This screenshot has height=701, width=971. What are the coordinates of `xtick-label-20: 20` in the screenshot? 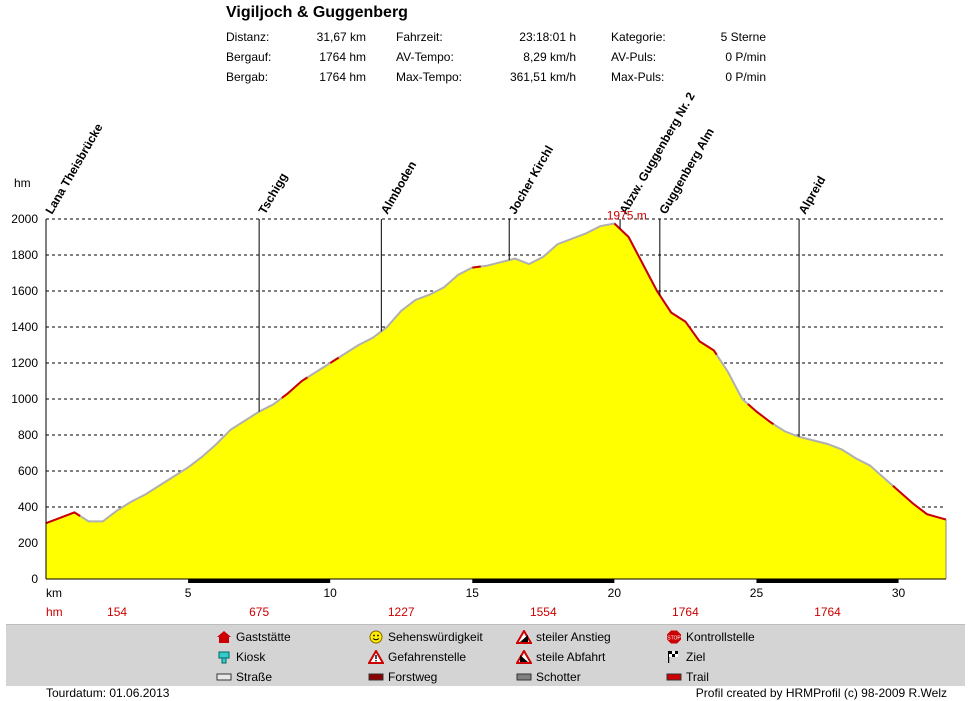 It's located at (615, 593).